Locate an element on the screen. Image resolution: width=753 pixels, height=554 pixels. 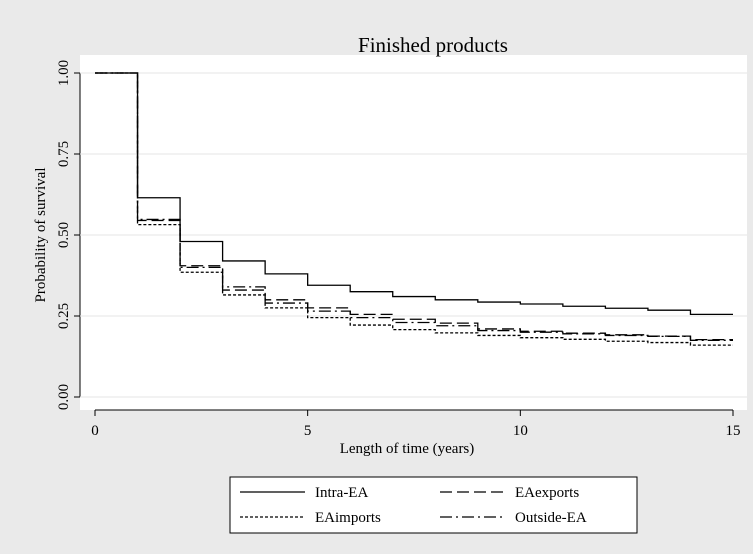
legend-label: Intra-EA is located at coordinates (341, 493).